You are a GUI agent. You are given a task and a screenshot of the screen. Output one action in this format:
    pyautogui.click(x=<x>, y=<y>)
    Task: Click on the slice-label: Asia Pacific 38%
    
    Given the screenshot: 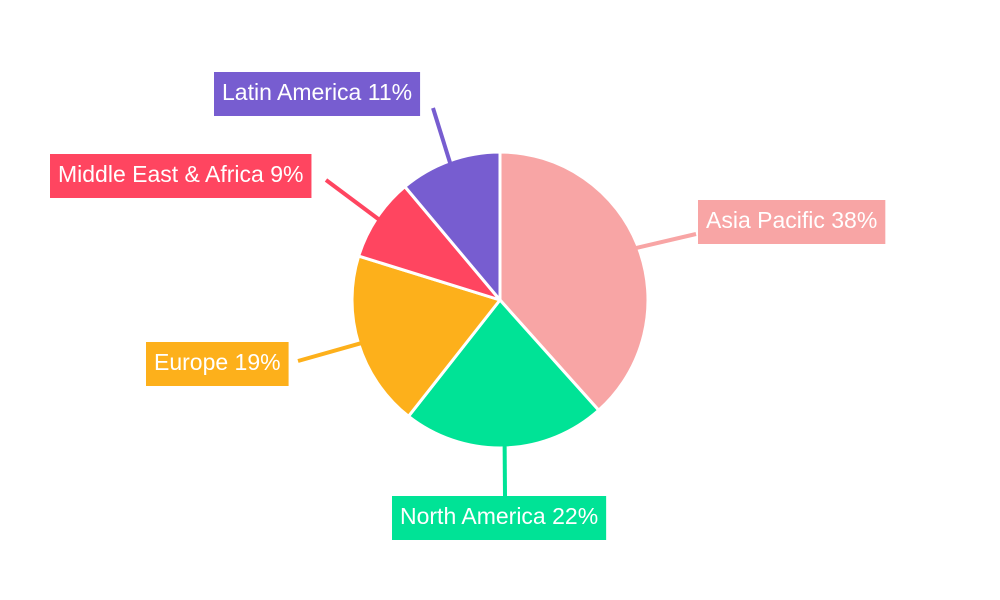 What is the action you would take?
    pyautogui.click(x=792, y=222)
    